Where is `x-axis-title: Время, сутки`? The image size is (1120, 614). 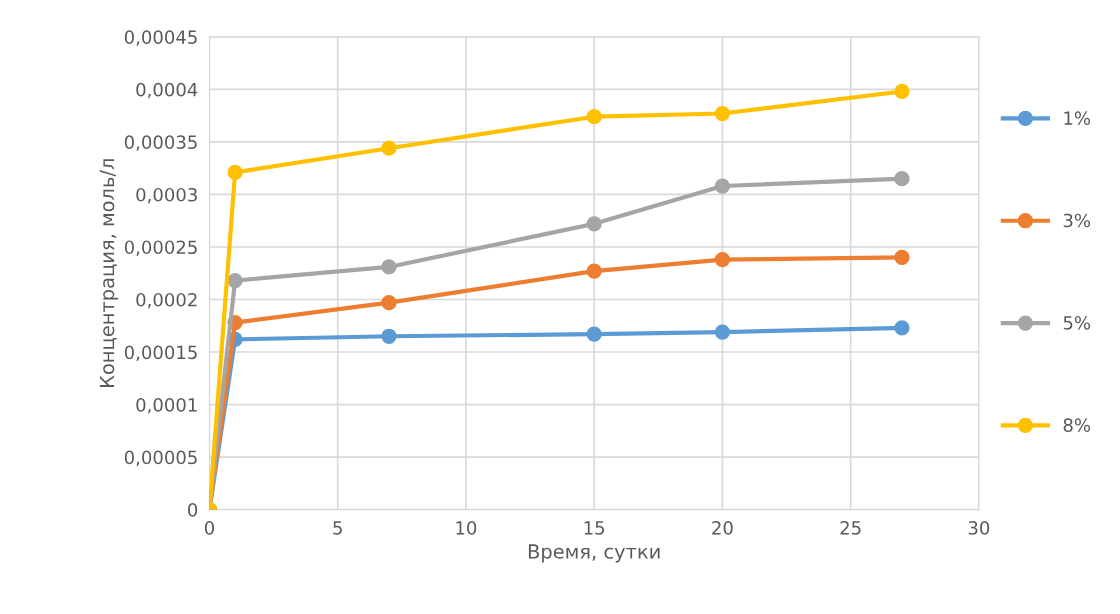
x-axis-title: Время, сутки is located at coordinates (594, 553).